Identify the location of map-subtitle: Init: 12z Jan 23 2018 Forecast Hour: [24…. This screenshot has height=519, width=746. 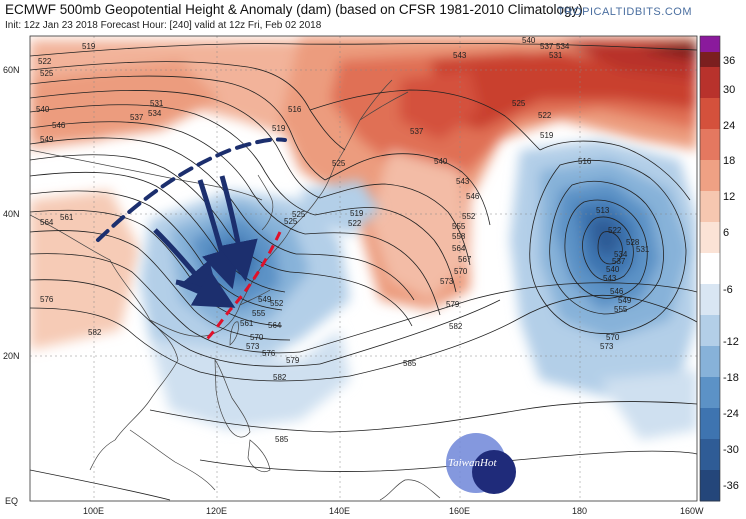
(163, 25).